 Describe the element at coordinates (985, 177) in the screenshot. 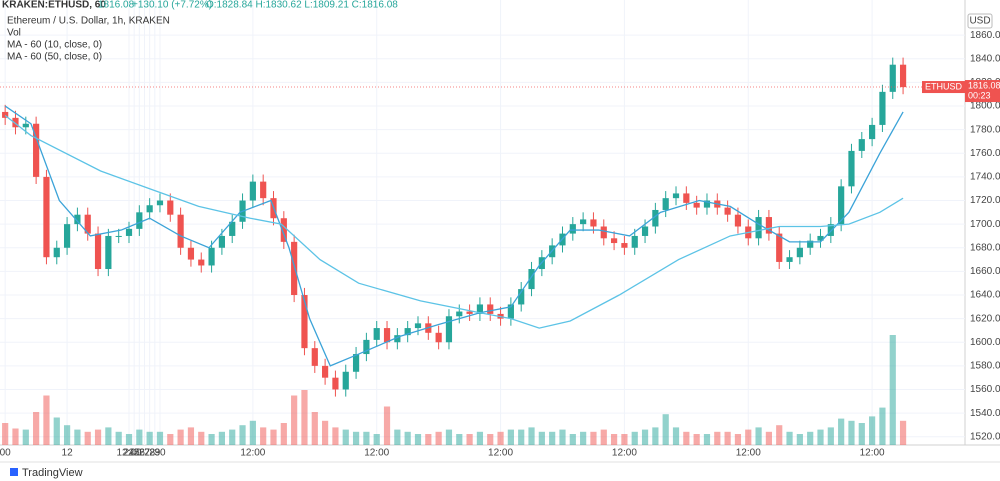

I see `y-tick-label: 1740.00` at that location.